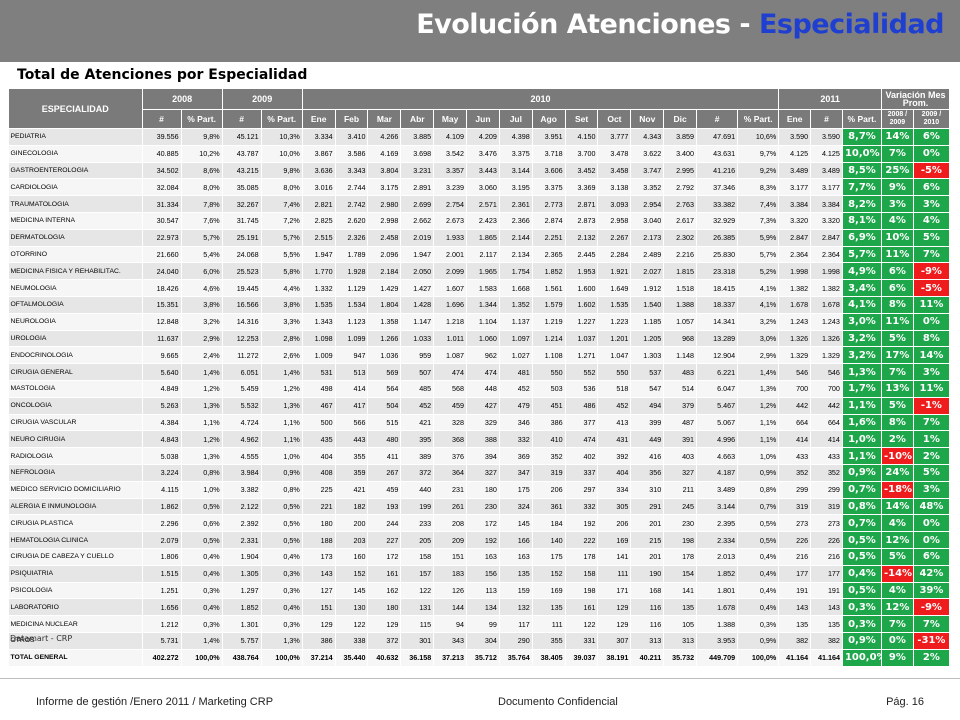 This screenshot has height=720, width=960. Describe the element at coordinates (717, 137) in the screenshot. I see `value-cell: 47.691` at that location.